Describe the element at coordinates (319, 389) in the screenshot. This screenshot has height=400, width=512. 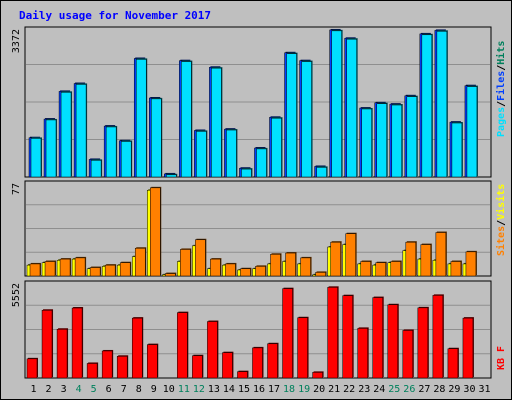
I see `day-label-20: 20` at that location.